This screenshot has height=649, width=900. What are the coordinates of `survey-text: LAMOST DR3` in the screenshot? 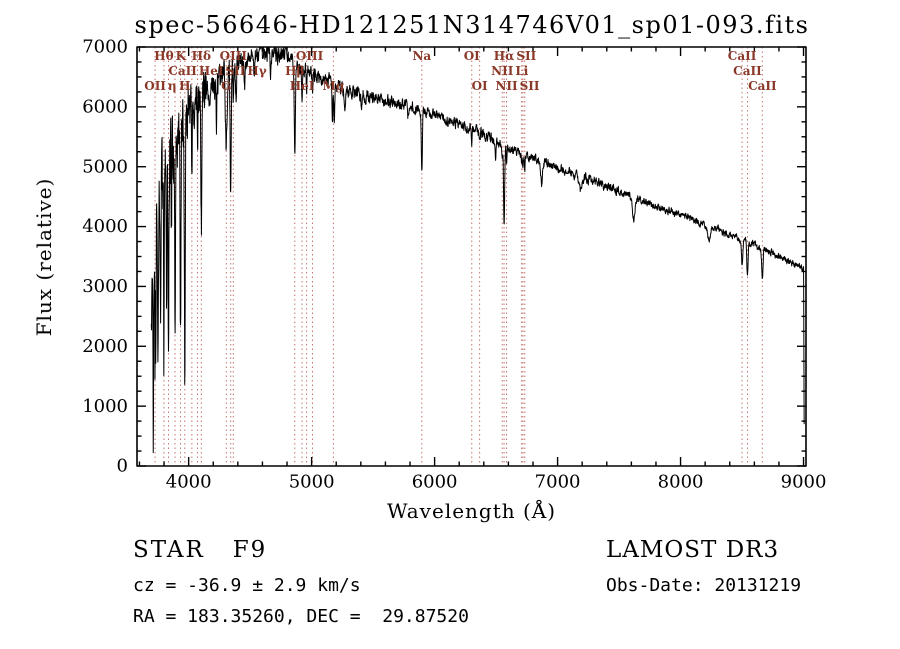 It's located at (693, 550).